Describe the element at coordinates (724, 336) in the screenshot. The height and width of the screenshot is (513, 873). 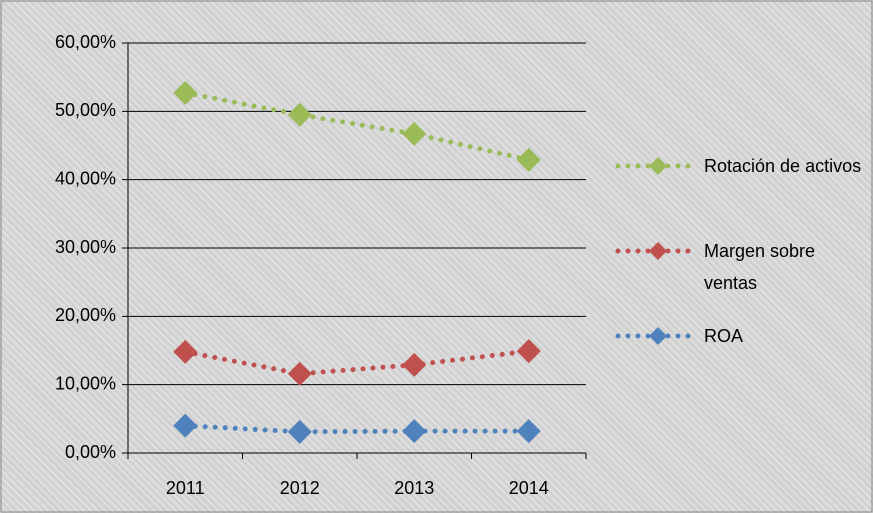
I see `legend-label: ROA` at that location.